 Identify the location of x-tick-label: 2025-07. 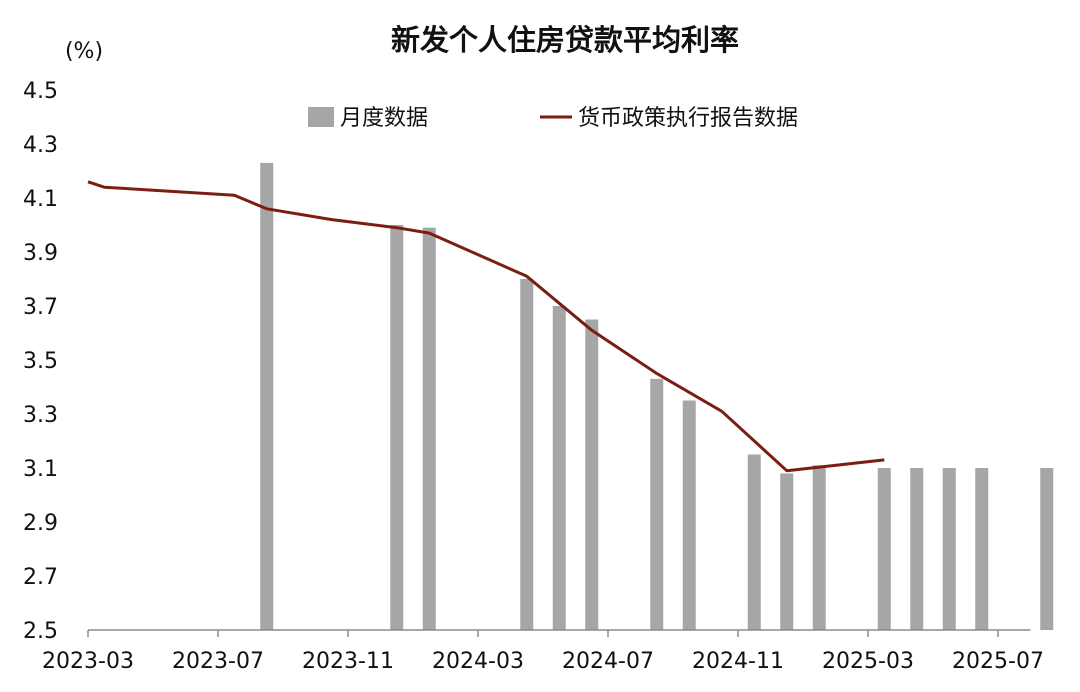
(998, 661).